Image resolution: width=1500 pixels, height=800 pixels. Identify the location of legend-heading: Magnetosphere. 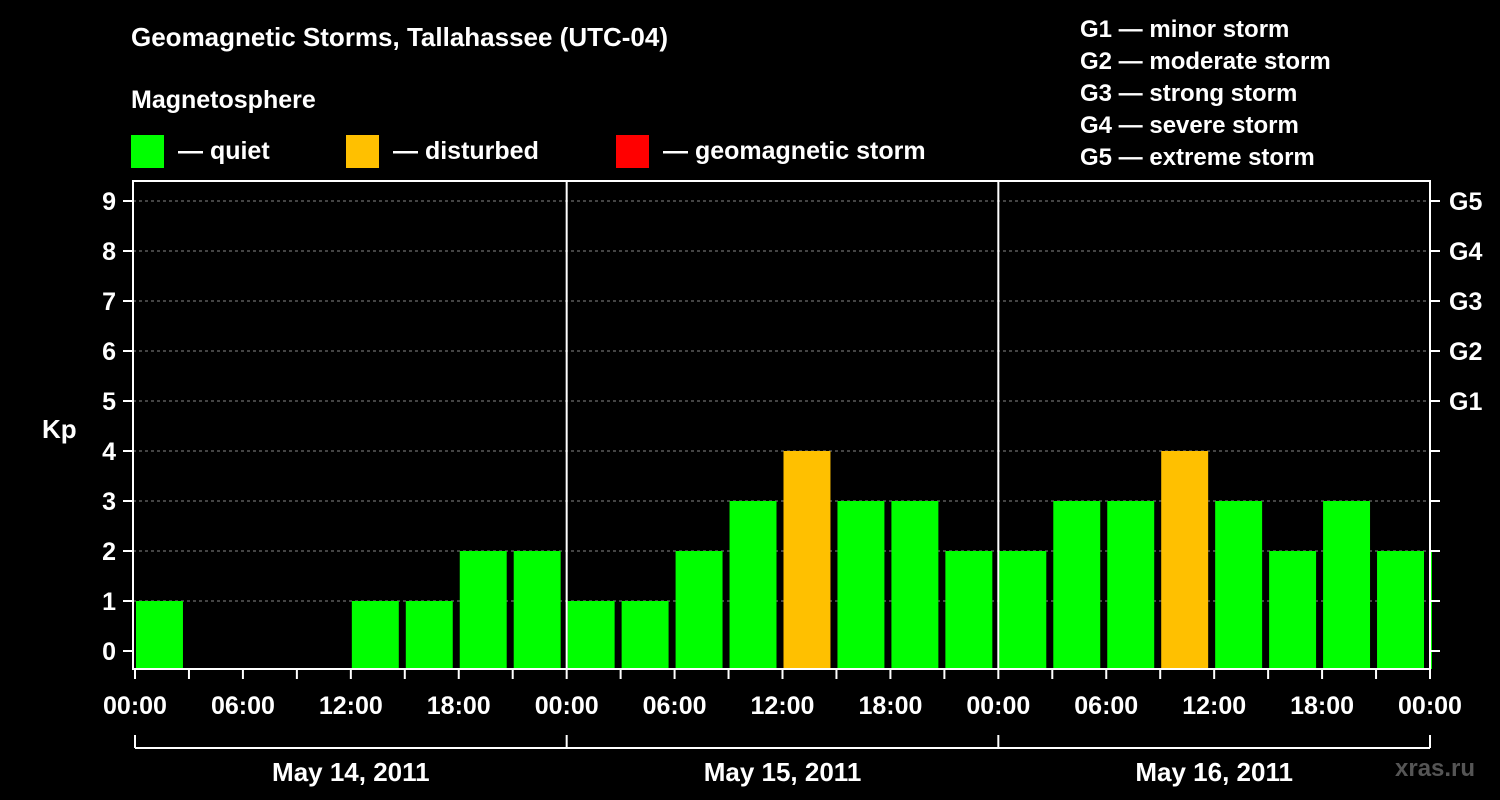
(223, 100).